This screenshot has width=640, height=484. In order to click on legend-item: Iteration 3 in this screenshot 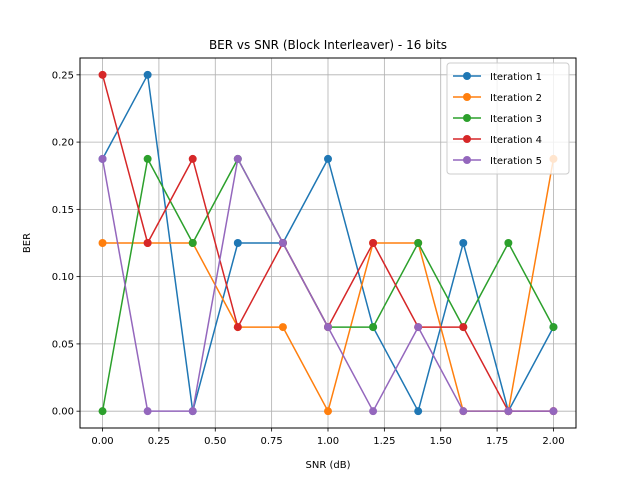, I will do `click(497, 119)`.